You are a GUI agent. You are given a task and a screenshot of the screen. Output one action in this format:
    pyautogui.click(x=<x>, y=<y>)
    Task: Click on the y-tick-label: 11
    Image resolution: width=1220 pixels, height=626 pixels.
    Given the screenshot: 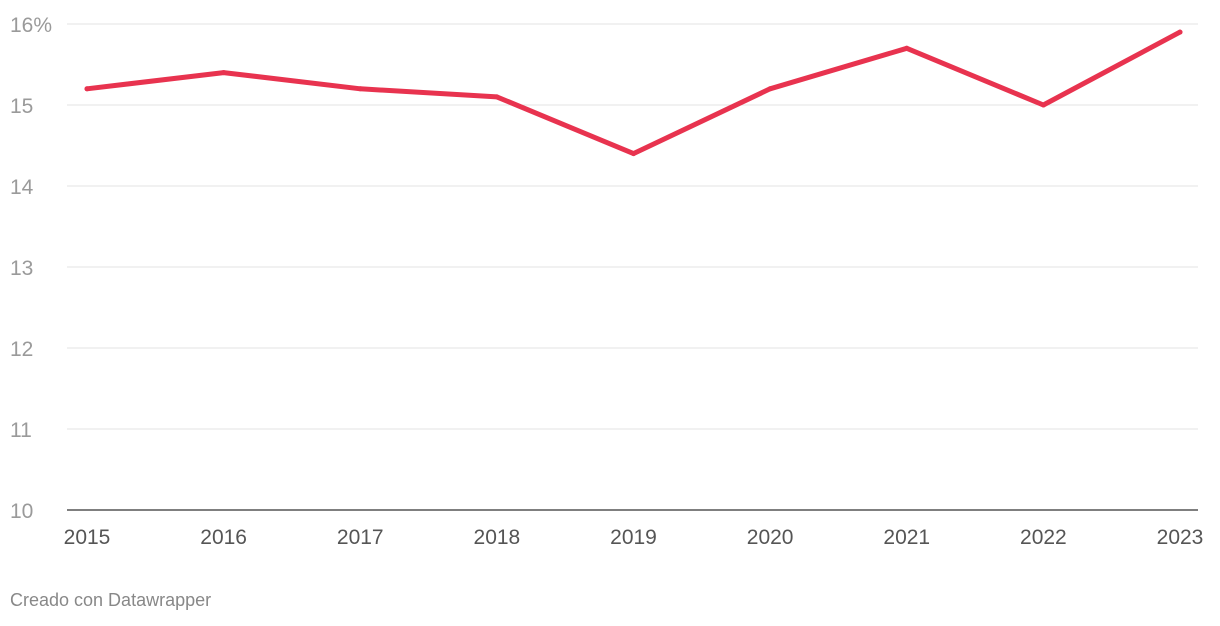 What is the action you would take?
    pyautogui.click(x=21, y=430)
    